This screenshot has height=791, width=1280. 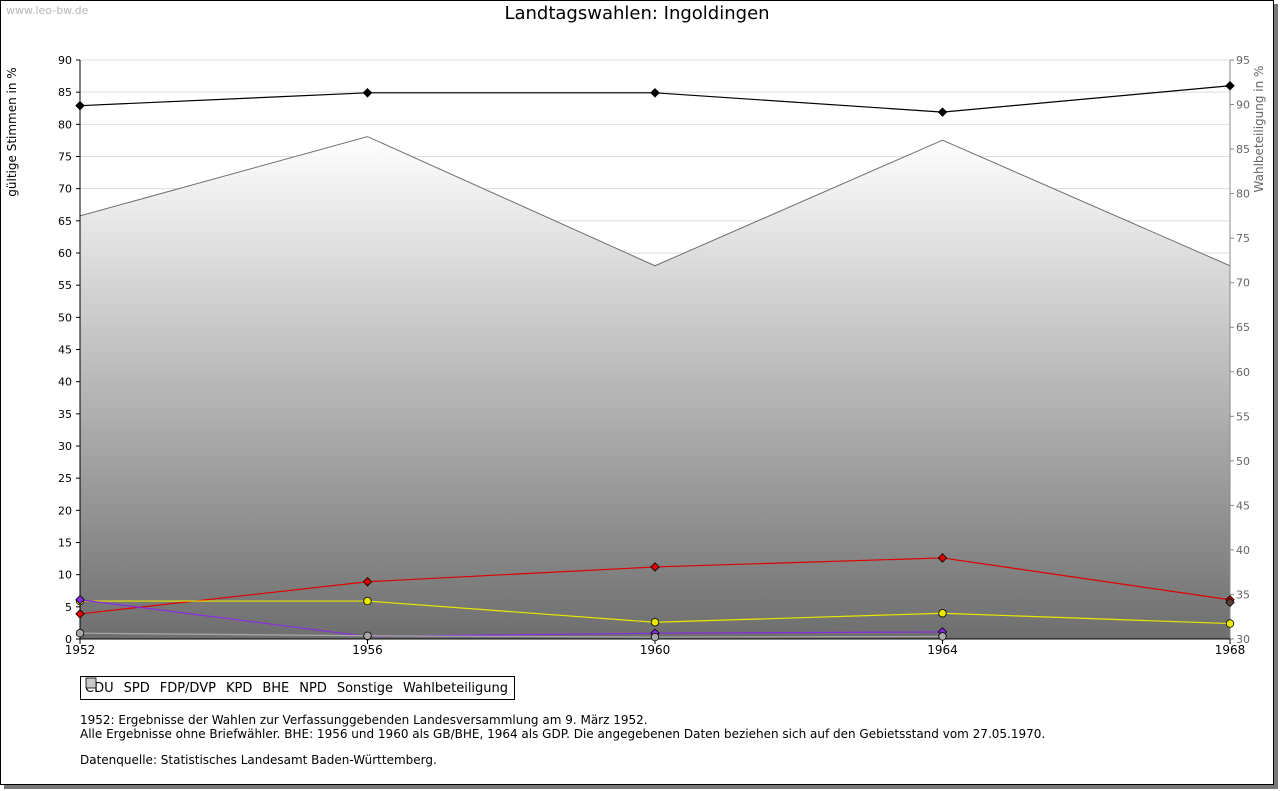 I want to click on y2-tick-label: 30, so click(x=1243, y=639).